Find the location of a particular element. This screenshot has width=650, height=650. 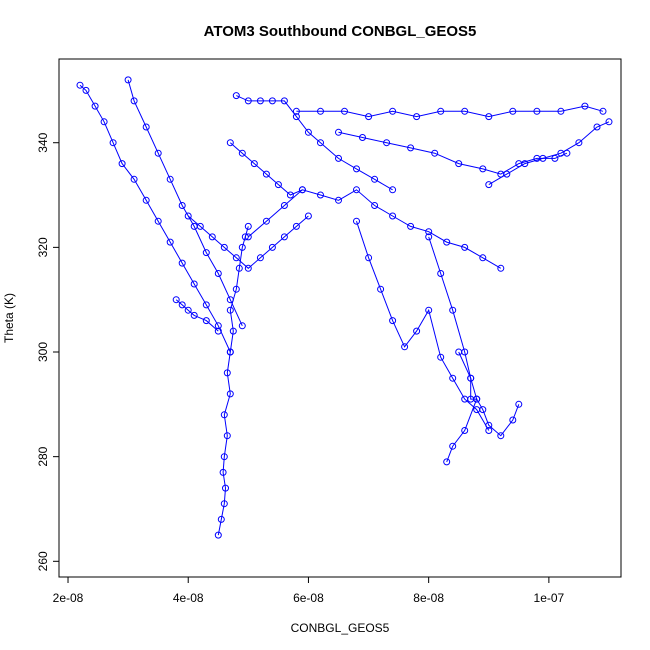

y-tick-label: 340 is located at coordinates (43, 142).